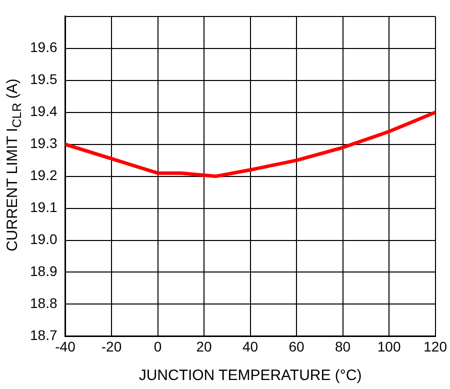  What do you see at coordinates (296, 346) in the screenshot?
I see `x-tick-label: 60` at bounding box center [296, 346].